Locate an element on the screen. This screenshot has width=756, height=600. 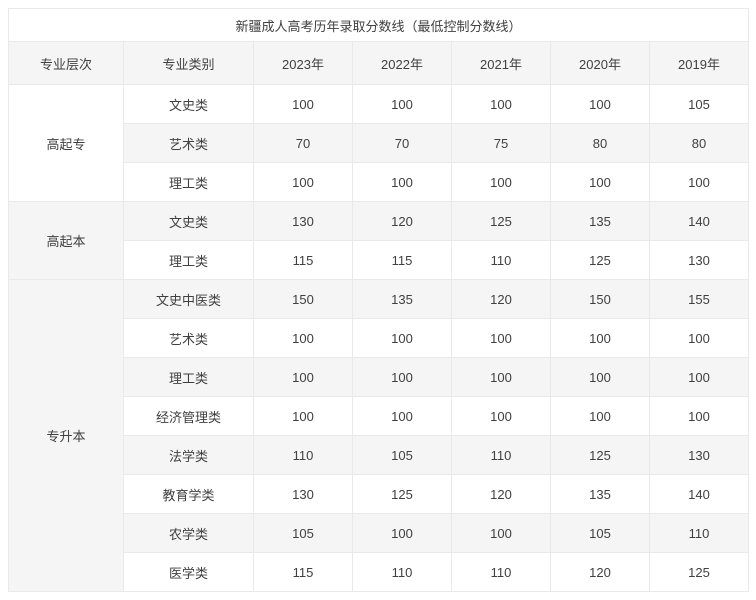
category-cell: 文史中医类 is located at coordinates (188, 299).